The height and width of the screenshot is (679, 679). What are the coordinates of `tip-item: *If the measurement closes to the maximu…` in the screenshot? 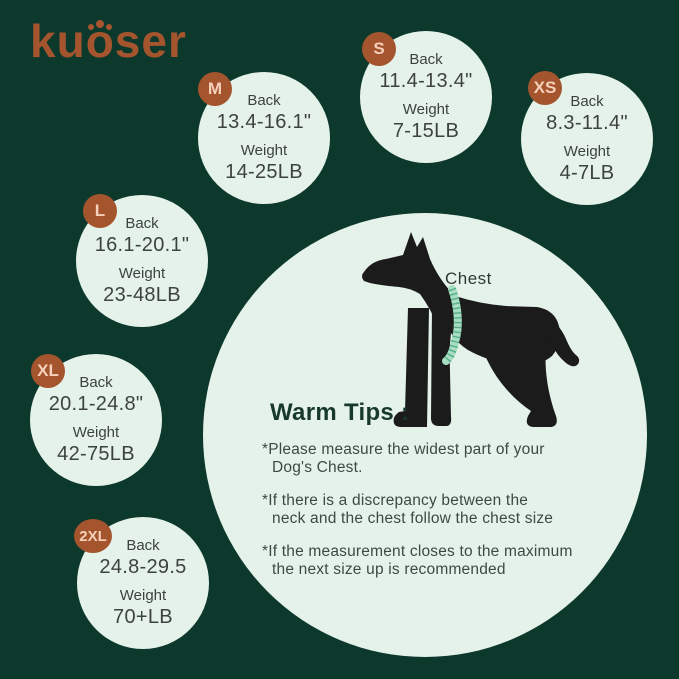 It's located at (437, 560).